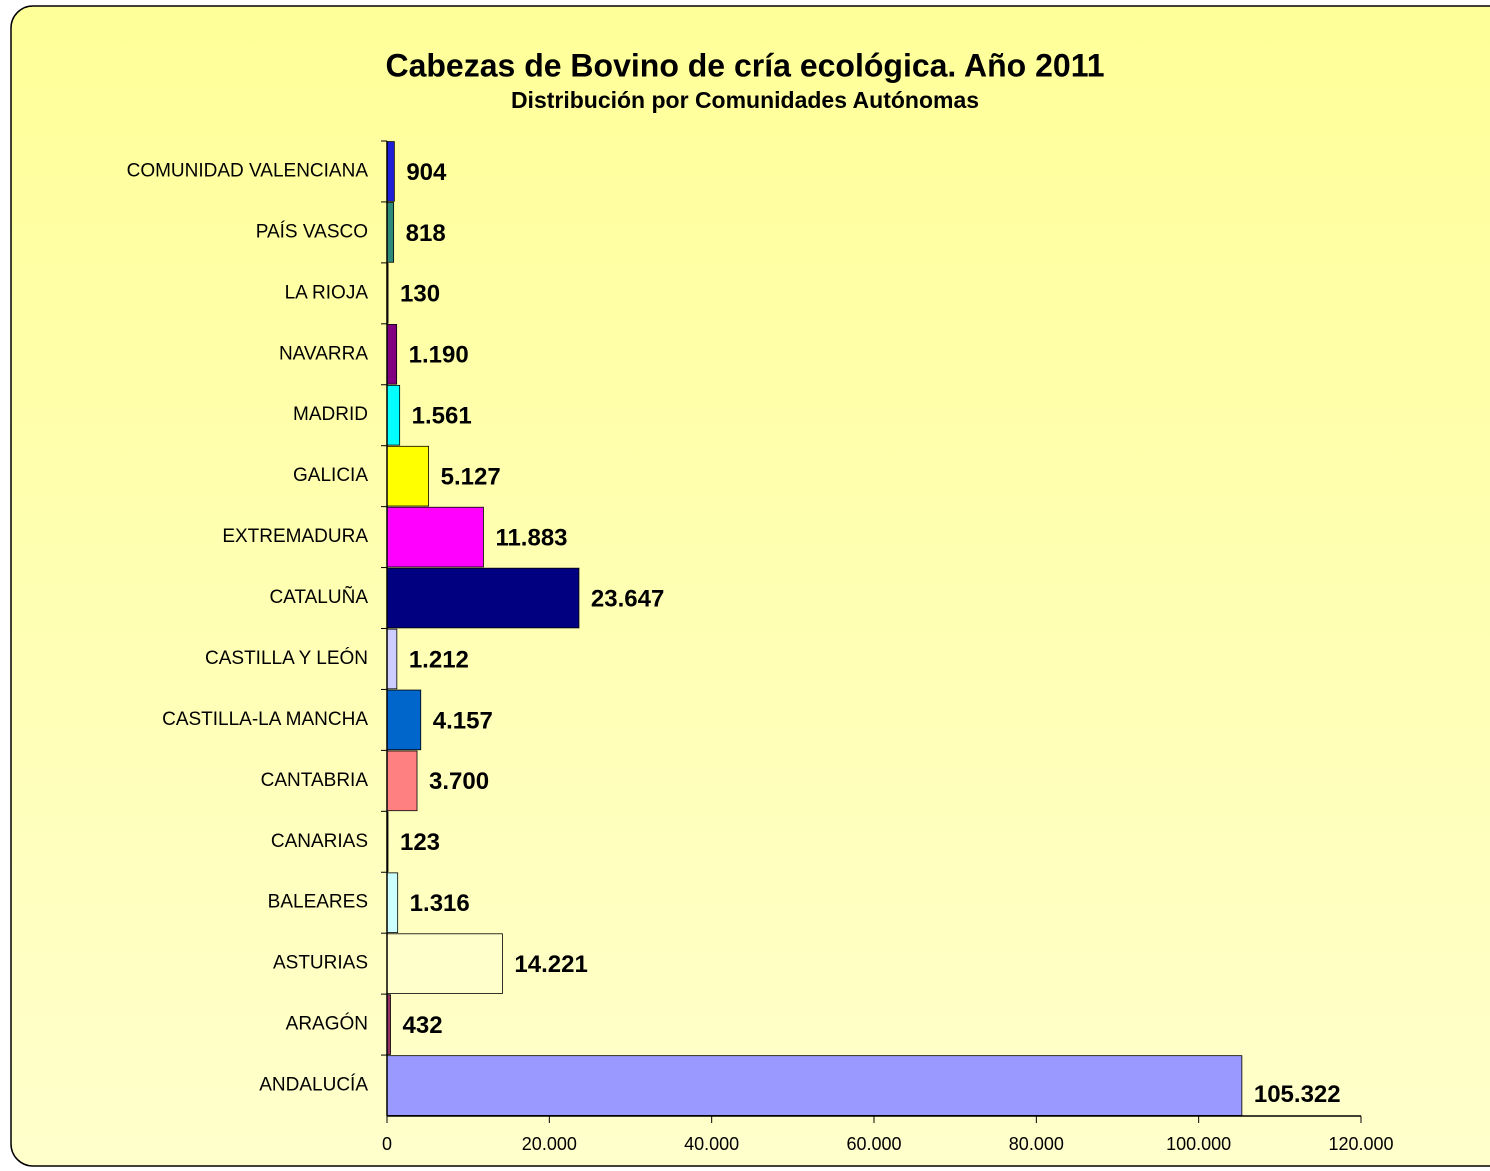 The height and width of the screenshot is (1171, 1490). Describe the element at coordinates (320, 963) in the screenshot. I see `y-tick-label: ASTURIAS` at that location.